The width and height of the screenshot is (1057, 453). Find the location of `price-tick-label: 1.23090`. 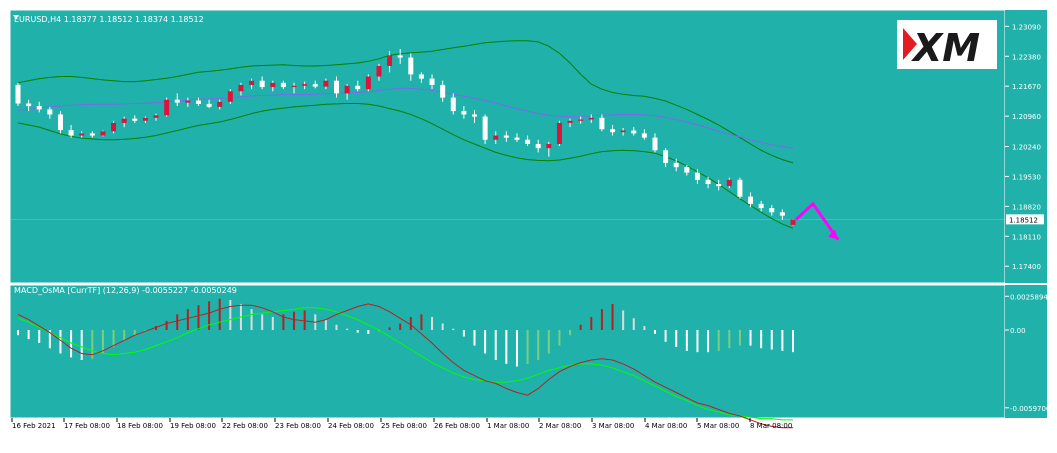

price-tick-label: 1.23090 is located at coordinates (1026, 27).